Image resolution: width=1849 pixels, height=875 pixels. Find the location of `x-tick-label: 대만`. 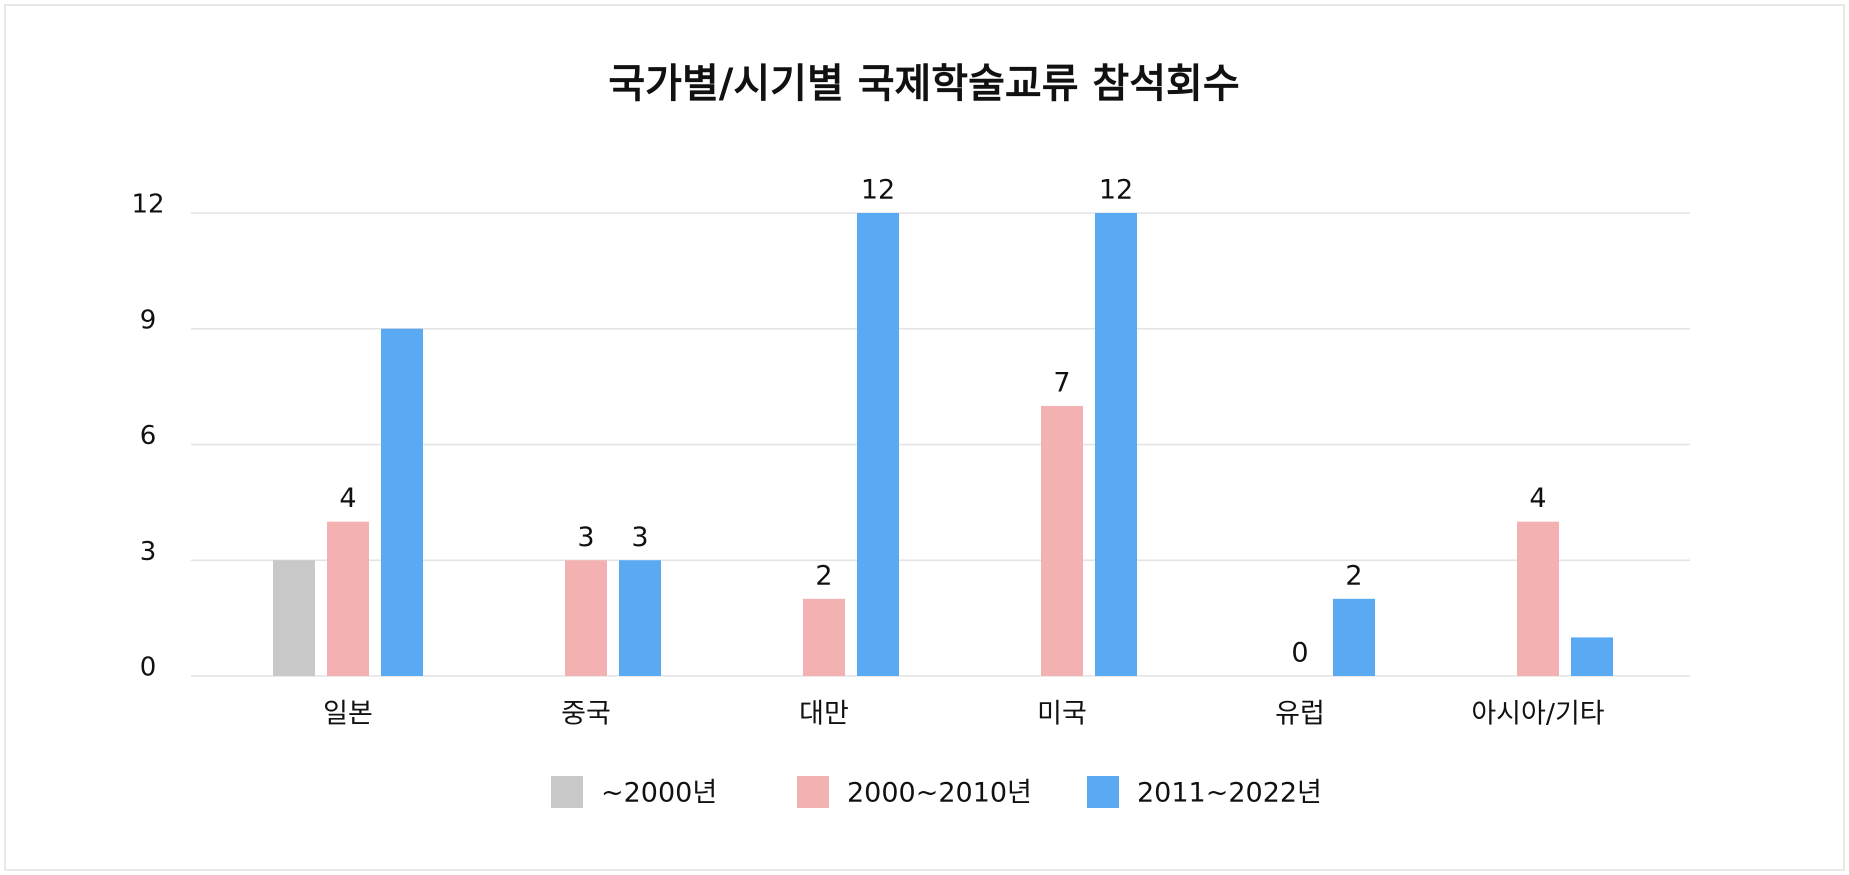

x-tick-label: 대만 is located at coordinates (824, 714).